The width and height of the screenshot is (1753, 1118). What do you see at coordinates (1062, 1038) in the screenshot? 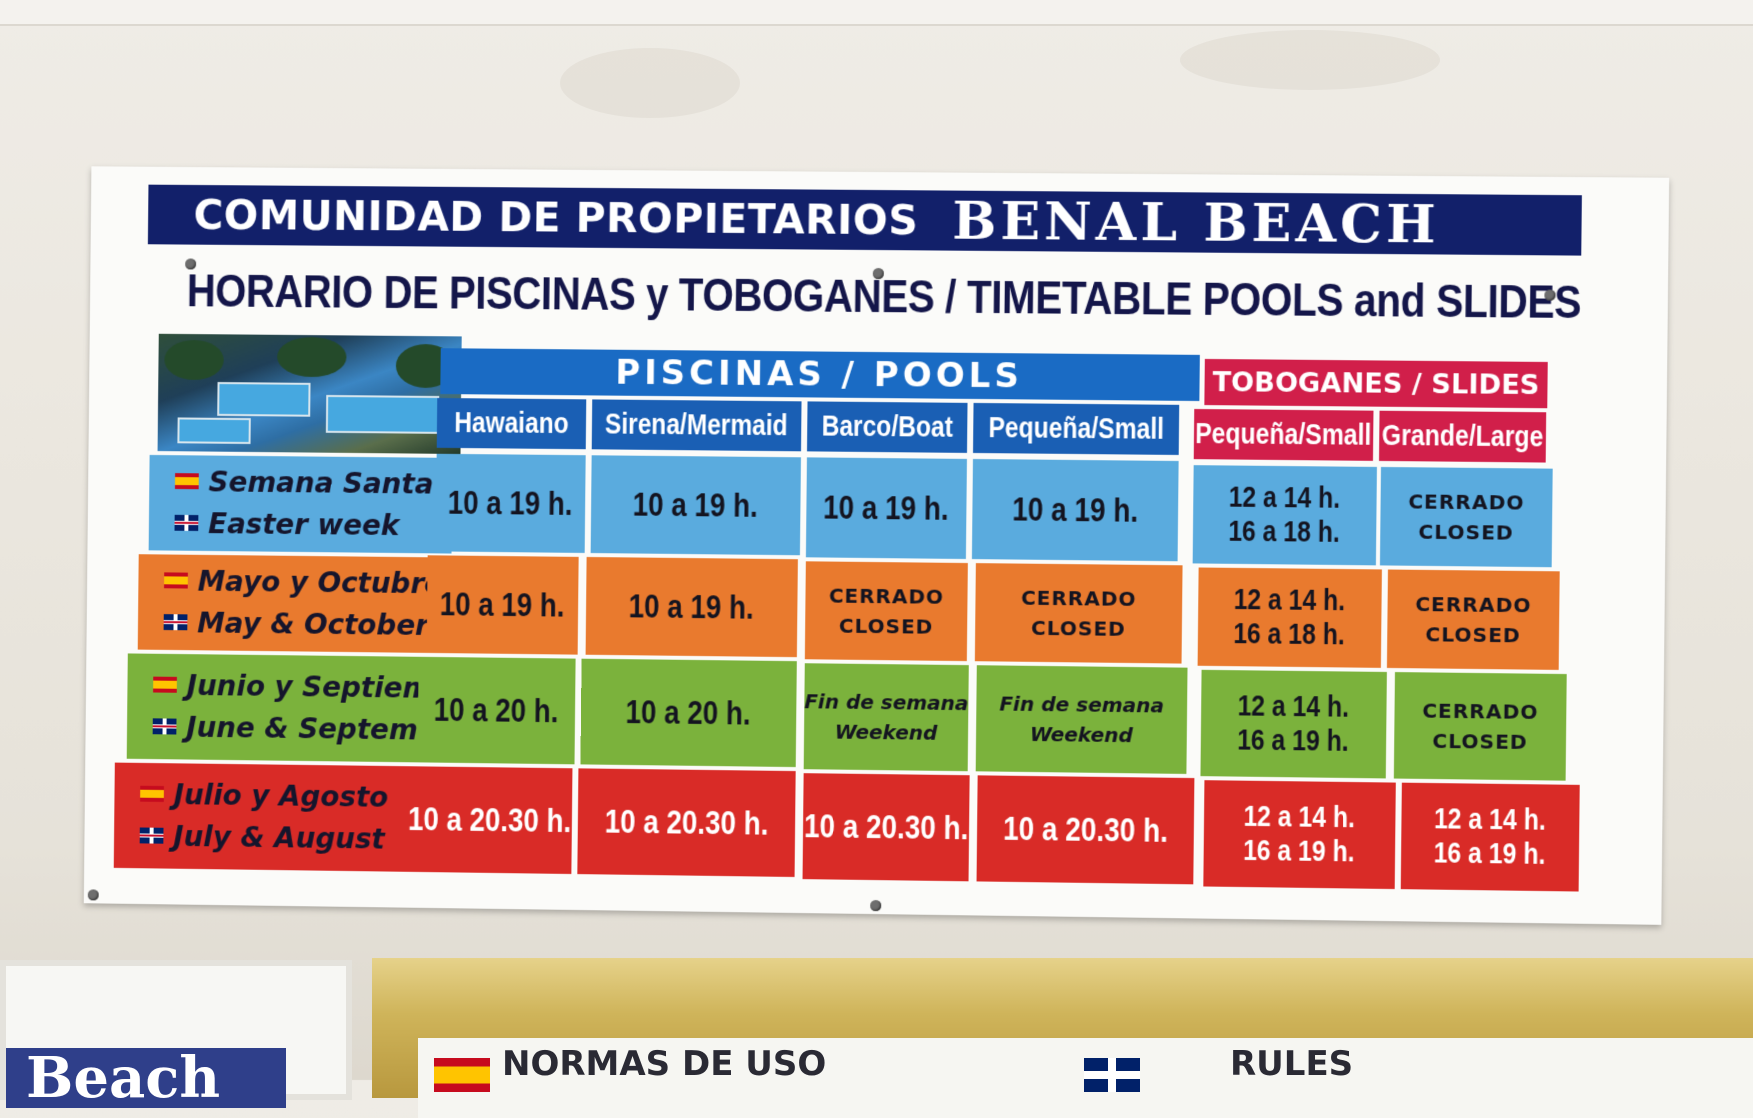
I see `rules-frame: NORMAS DE USO RULES` at bounding box center [1062, 1038].